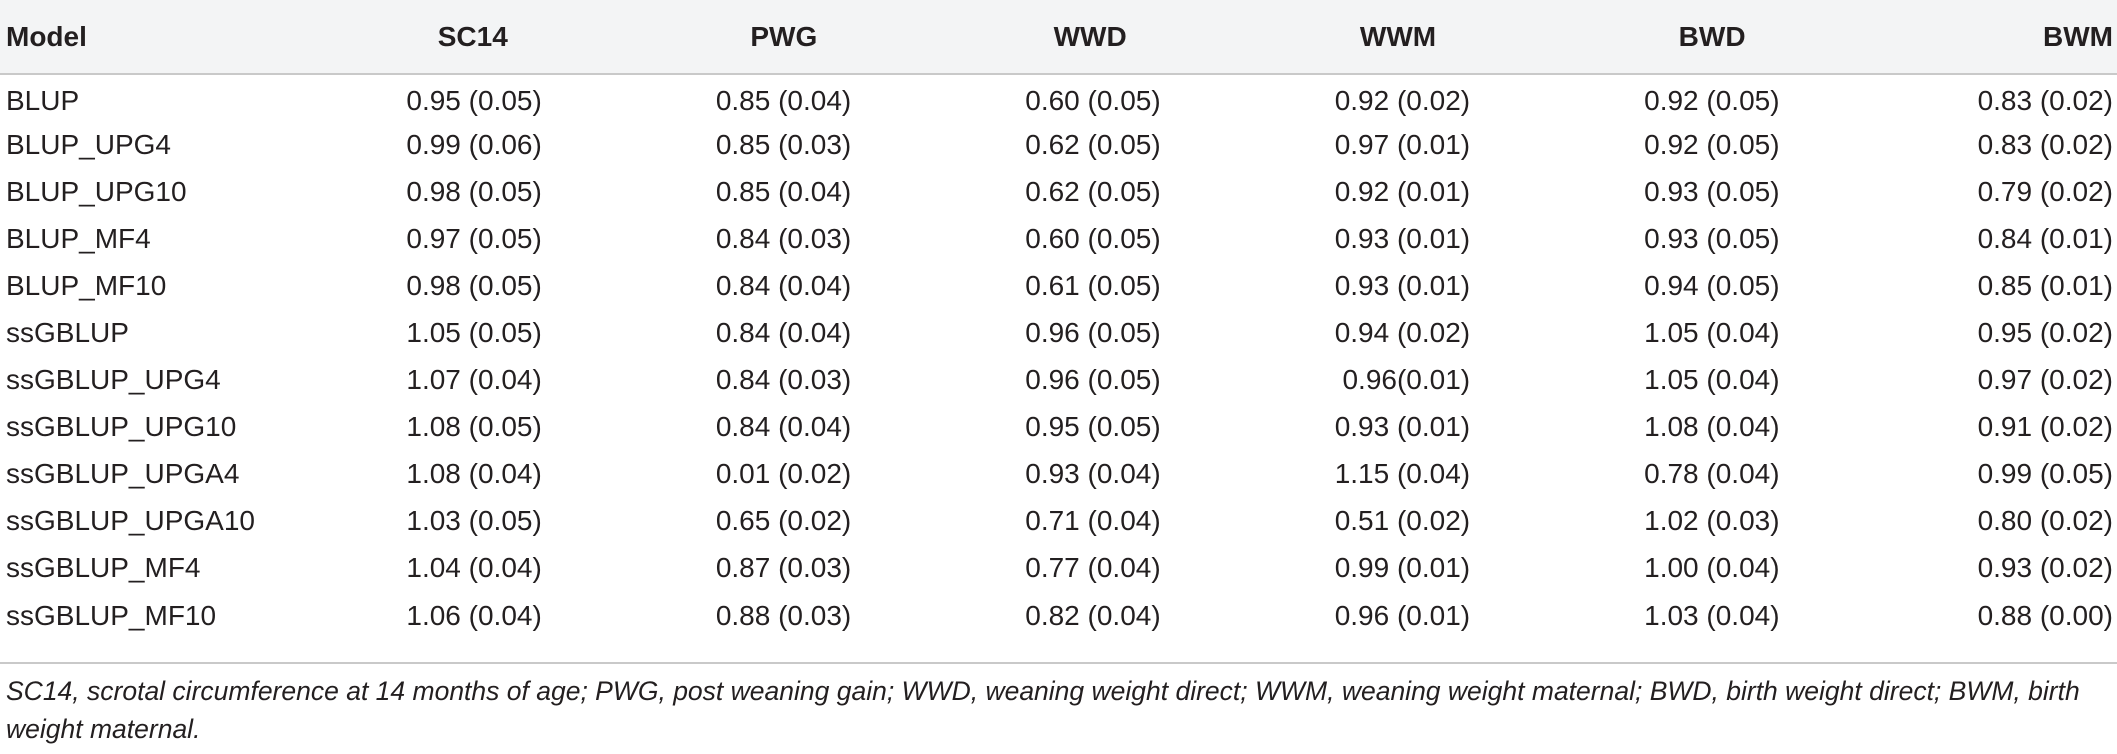 The image size is (2117, 754). What do you see at coordinates (783, 474) in the screenshot?
I see `cell-pwg: 0.01 (0.02)` at bounding box center [783, 474].